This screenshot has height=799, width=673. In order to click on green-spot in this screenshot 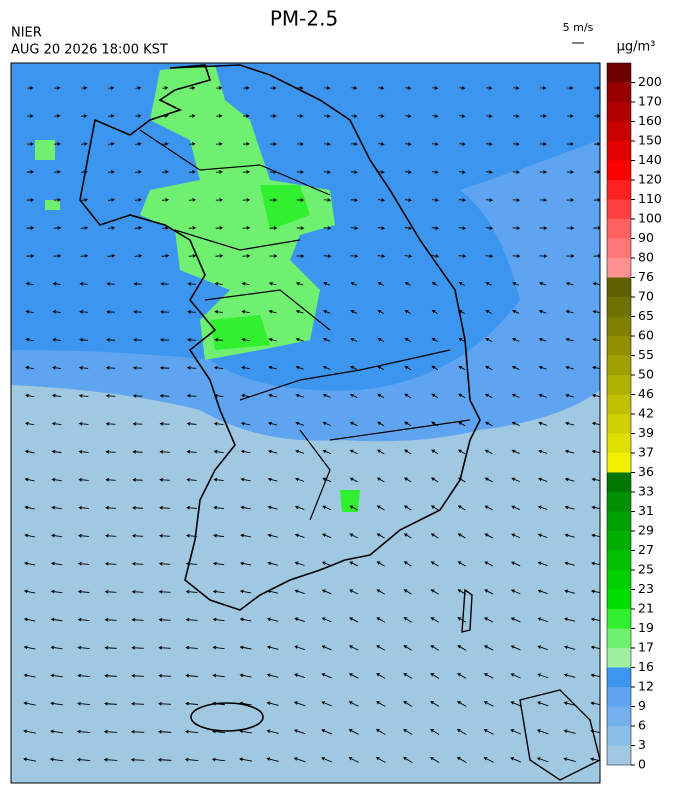, I will do `click(47, 175)`.